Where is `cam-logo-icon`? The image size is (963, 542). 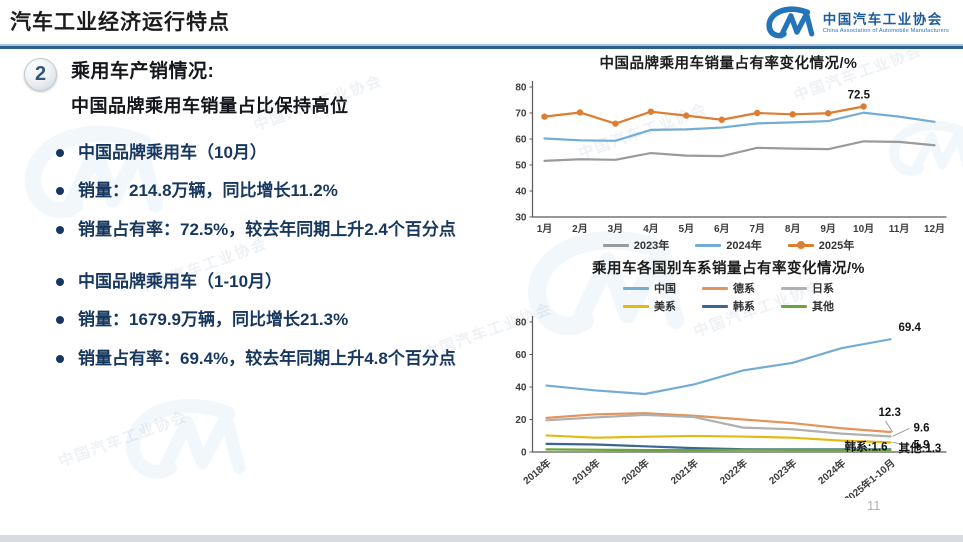 cam-logo-icon is located at coordinates (790, 23).